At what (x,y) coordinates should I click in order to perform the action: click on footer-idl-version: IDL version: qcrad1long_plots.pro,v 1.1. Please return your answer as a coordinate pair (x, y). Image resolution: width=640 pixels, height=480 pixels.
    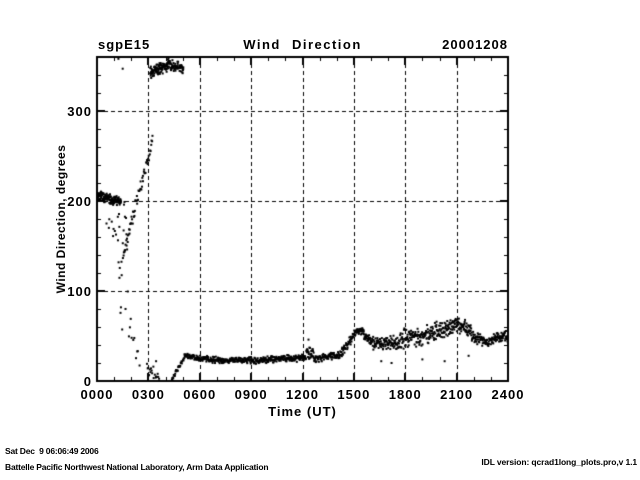
    Looking at the image, I should click on (559, 461).